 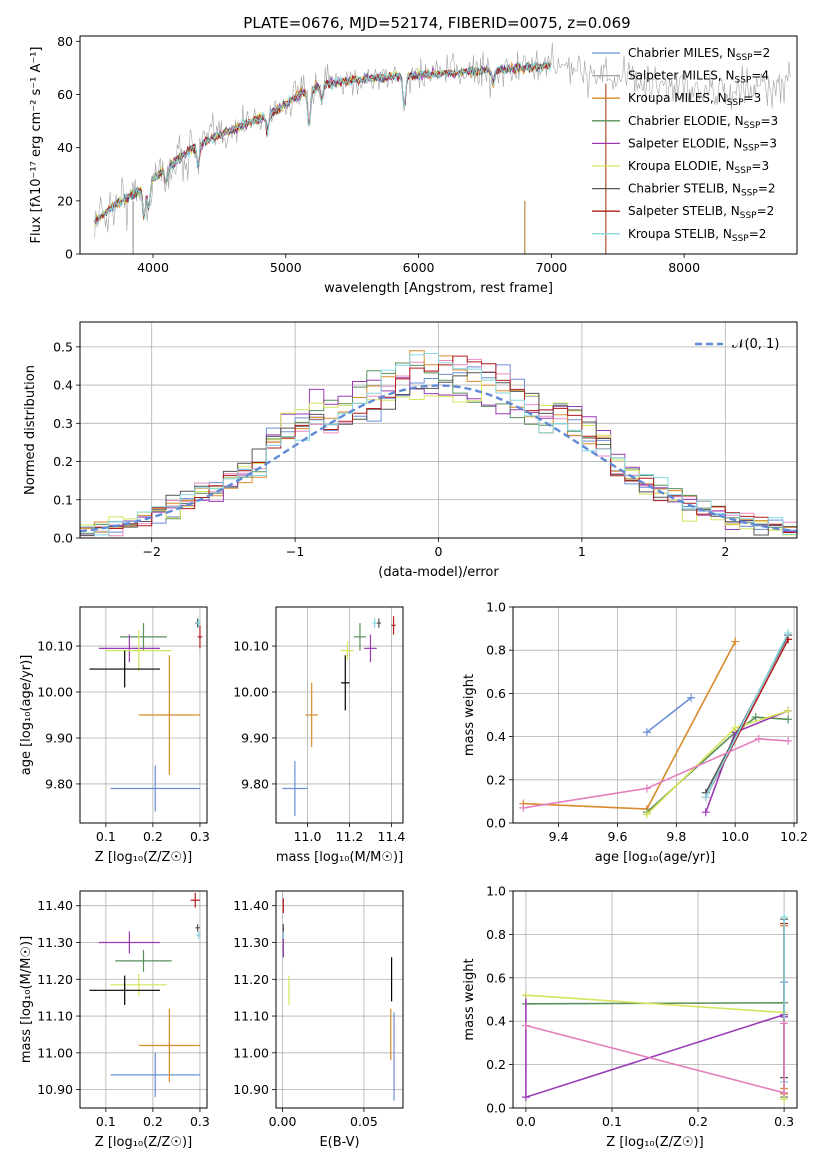 What do you see at coordinates (755, 344) in the screenshot?
I see `legend-entry: 𝒩(0, 1)` at bounding box center [755, 344].